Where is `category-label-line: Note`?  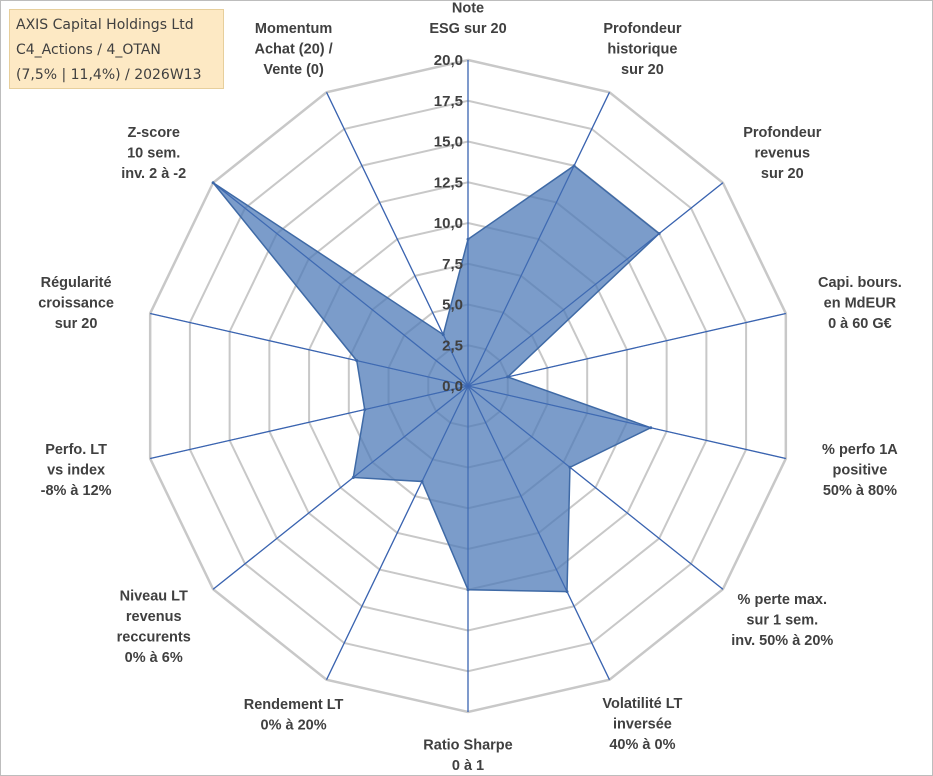
category-label-line: Note is located at coordinates (468, 8).